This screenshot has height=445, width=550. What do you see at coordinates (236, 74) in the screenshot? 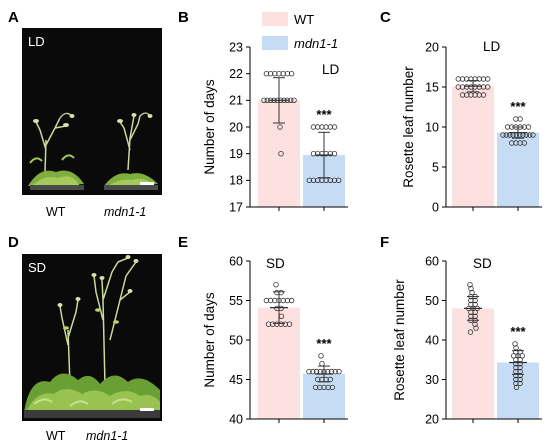
I see `chart-b-y-tick-label: 22` at bounding box center [236, 74].